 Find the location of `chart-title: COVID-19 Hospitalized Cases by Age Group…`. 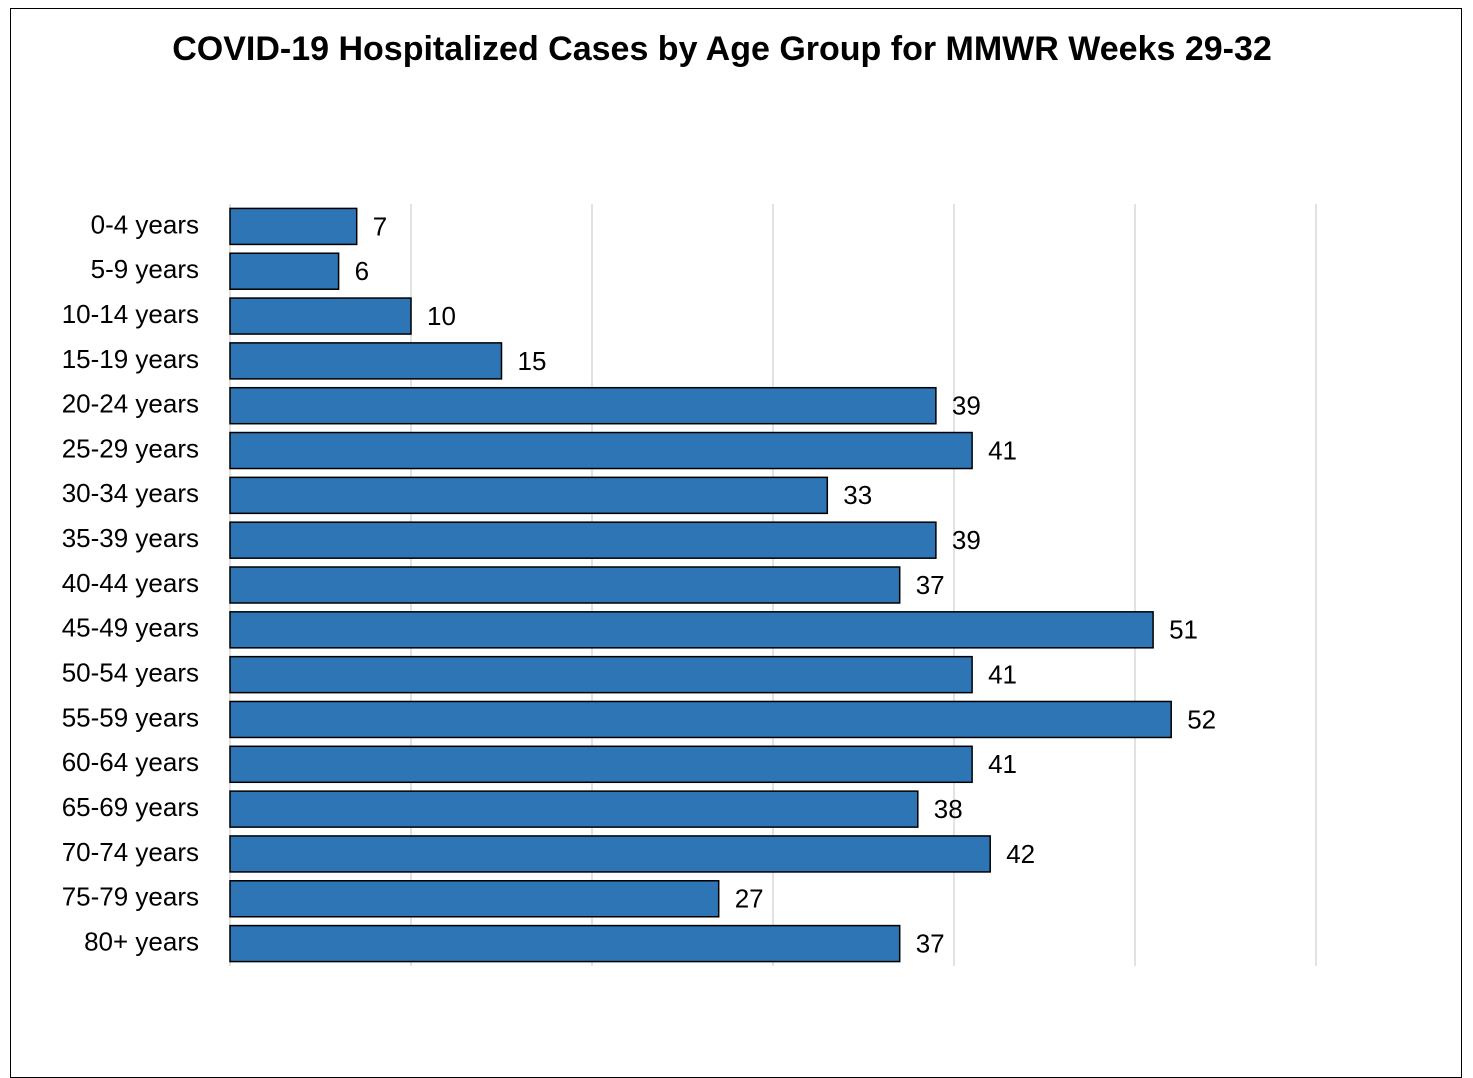

chart-title: COVID-19 Hospitalized Cases by Age Group… is located at coordinates (722, 49).